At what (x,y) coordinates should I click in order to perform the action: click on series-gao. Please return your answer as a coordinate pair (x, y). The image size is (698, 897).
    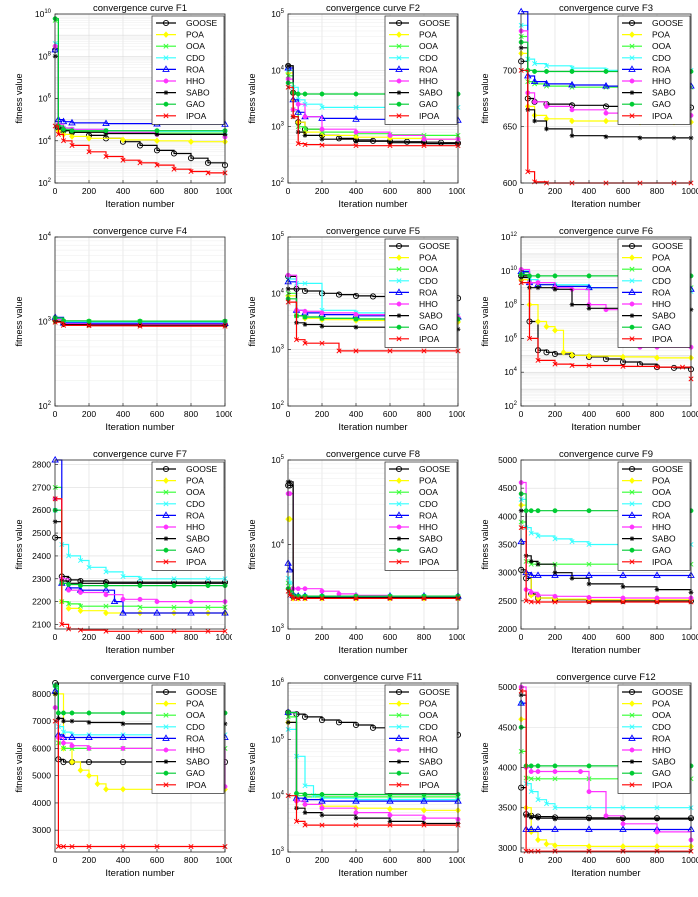
    Looking at the image, I should click on (373, 753).